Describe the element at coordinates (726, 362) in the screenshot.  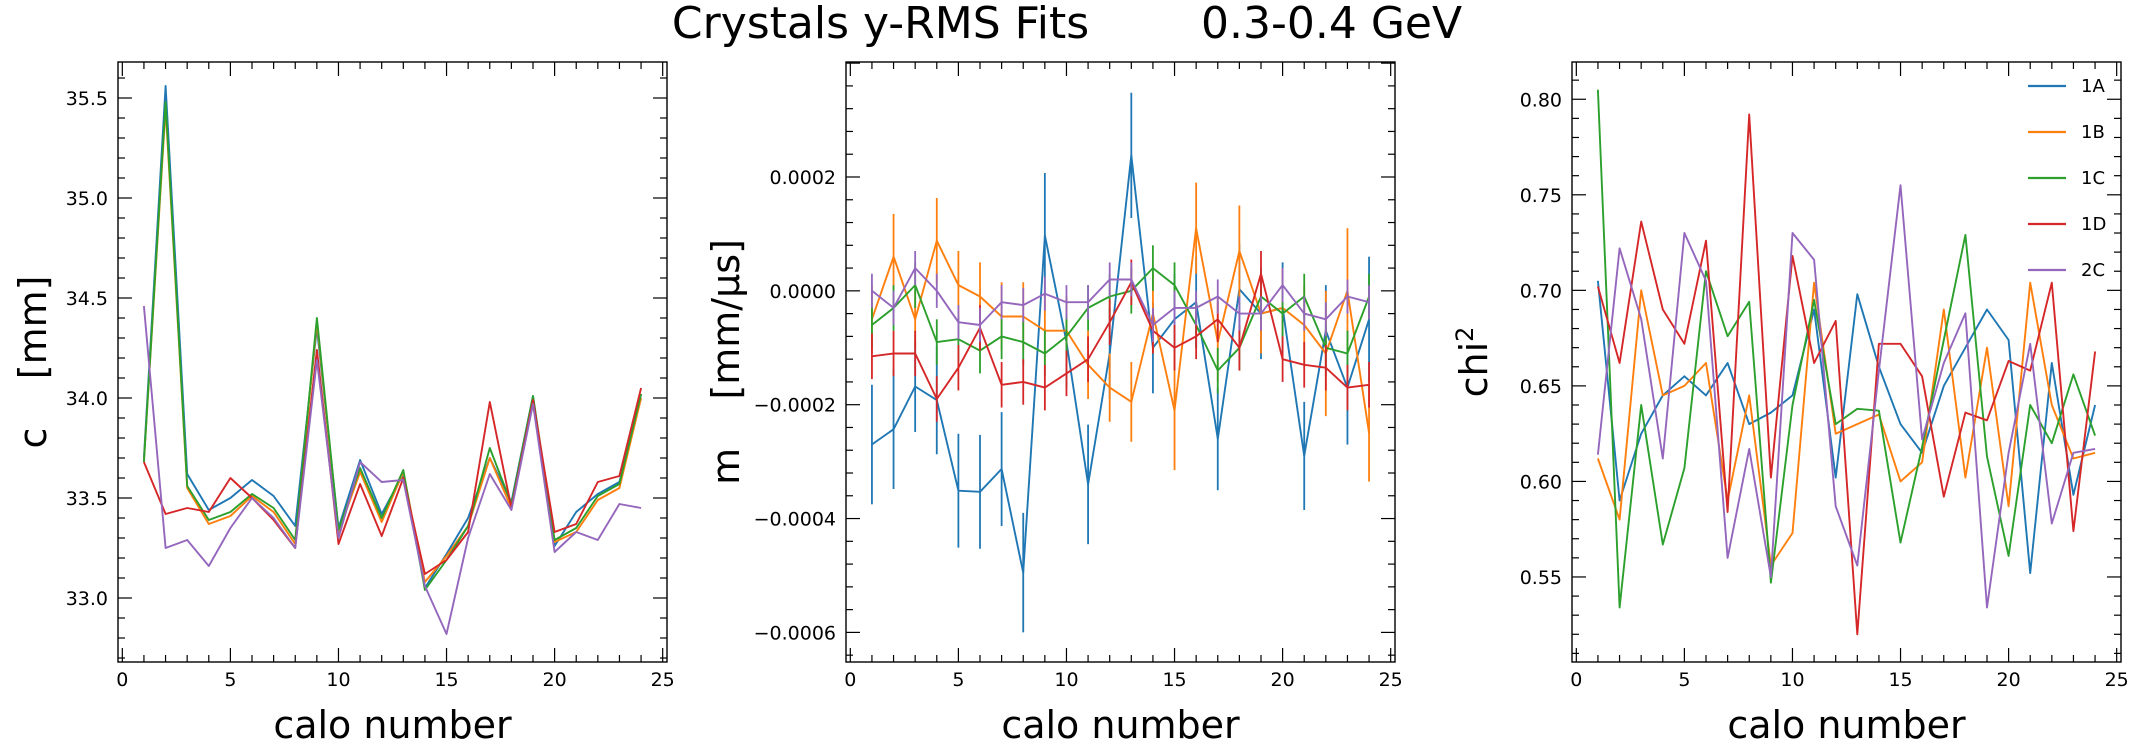
I see `y-axis-label: m [mm/μs]` at that location.